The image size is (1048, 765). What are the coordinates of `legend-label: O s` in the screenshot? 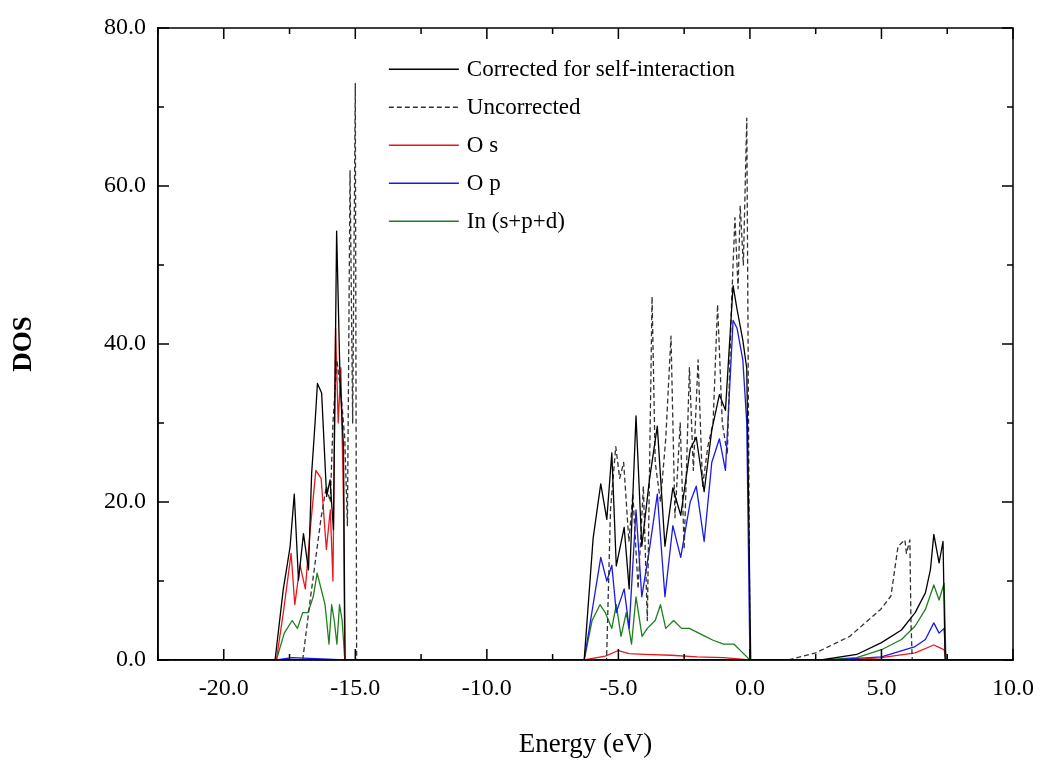 It's located at (482, 145).